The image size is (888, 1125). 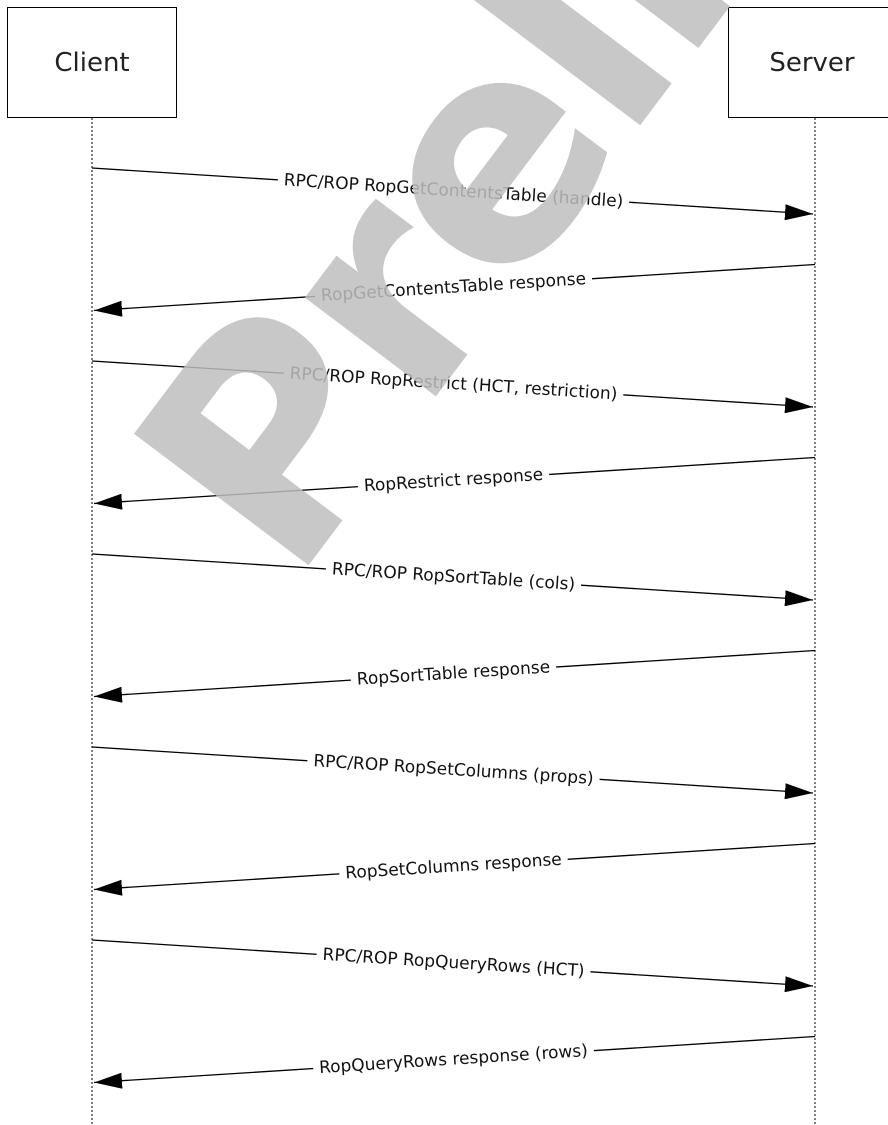 I want to click on message-label-9: RPC/ROP RopQueryRows (HCT), so click(x=453, y=963).